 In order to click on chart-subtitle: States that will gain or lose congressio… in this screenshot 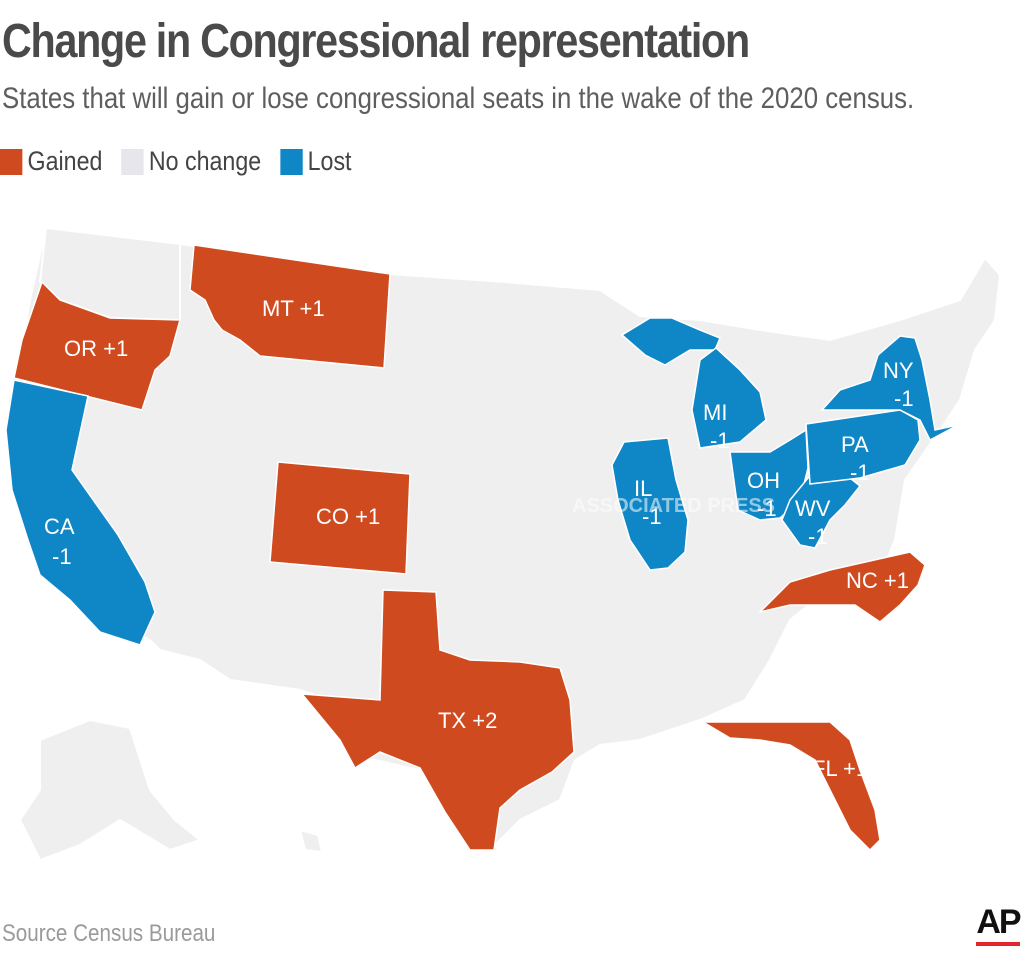, I will do `click(458, 98)`.